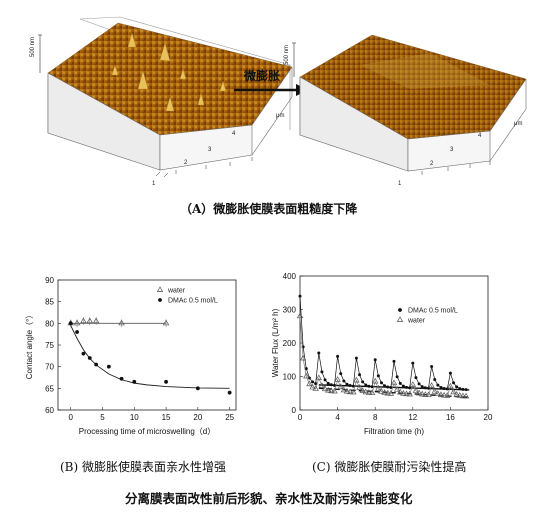  What do you see at coordinates (269, 209) in the screenshot?
I see `caption-a: （A）微膨胀使膜表面粗糙度下降` at bounding box center [269, 209].